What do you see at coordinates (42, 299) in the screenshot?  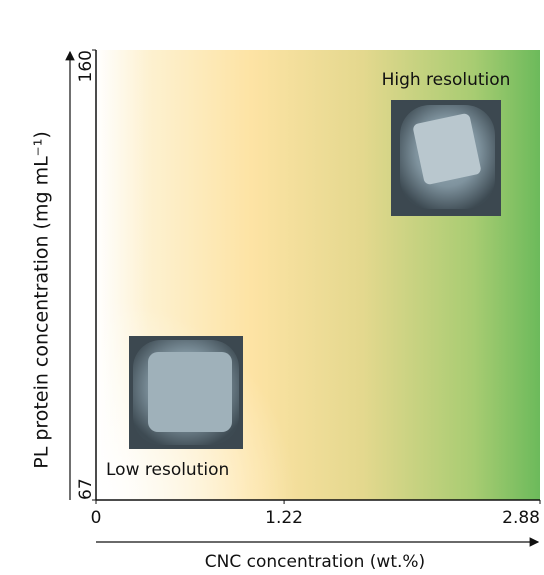 I see `y-axis-label: PL protein concentration (mg mL⁻¹)` at bounding box center [42, 299].